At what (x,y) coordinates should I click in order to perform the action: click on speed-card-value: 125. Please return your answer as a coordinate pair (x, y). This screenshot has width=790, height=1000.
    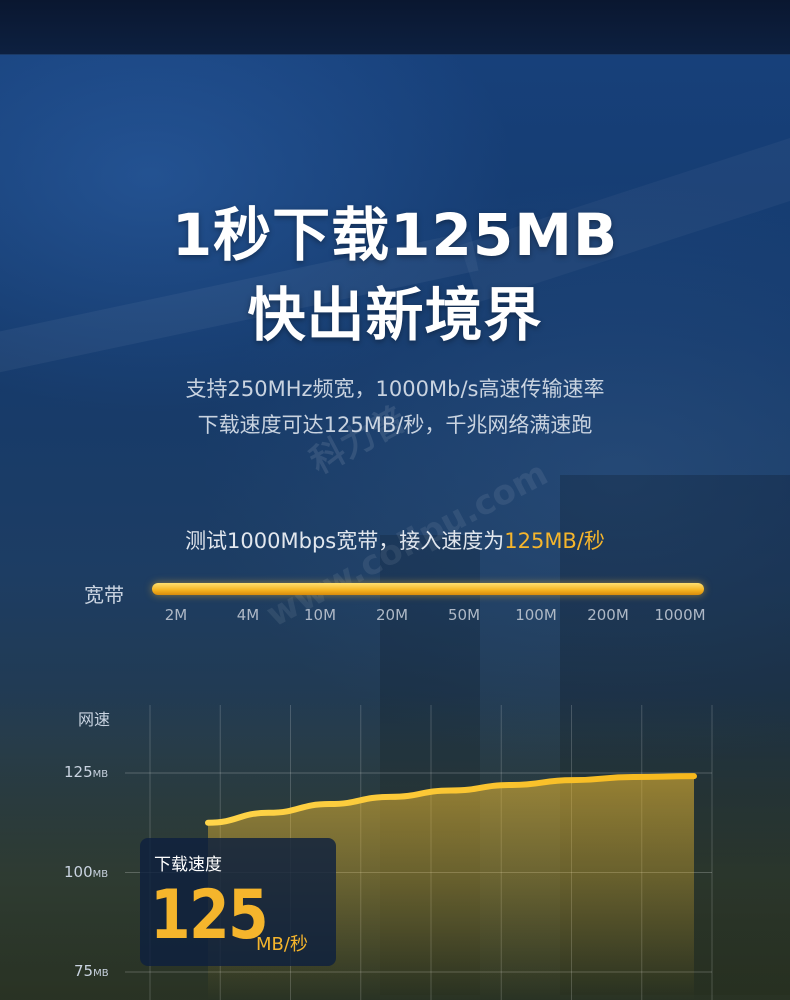
    Looking at the image, I should click on (209, 915).